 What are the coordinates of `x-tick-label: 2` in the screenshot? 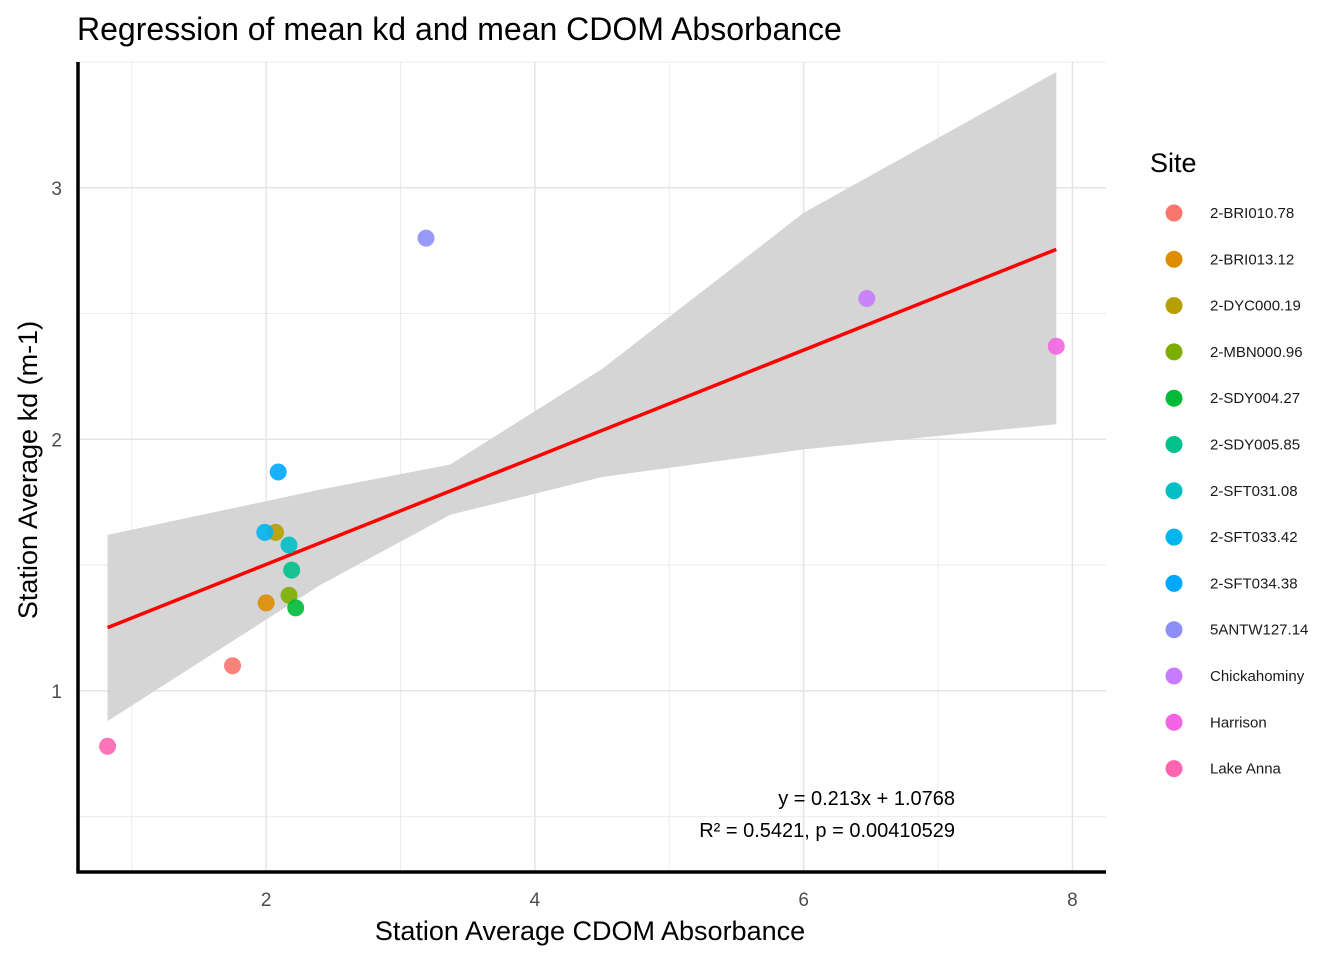 It's located at (266, 900).